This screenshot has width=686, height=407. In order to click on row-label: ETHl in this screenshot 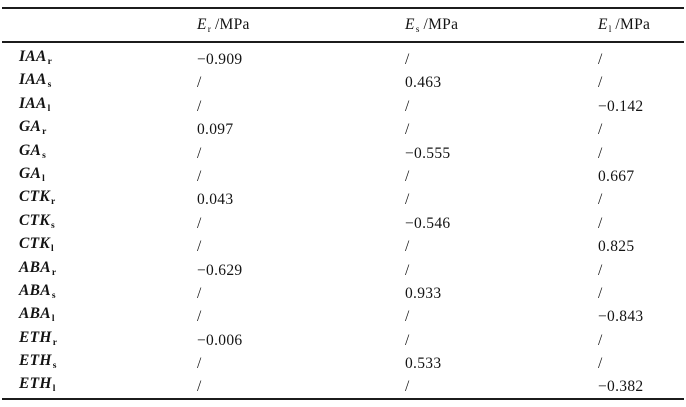, I will do `click(108, 386)`.